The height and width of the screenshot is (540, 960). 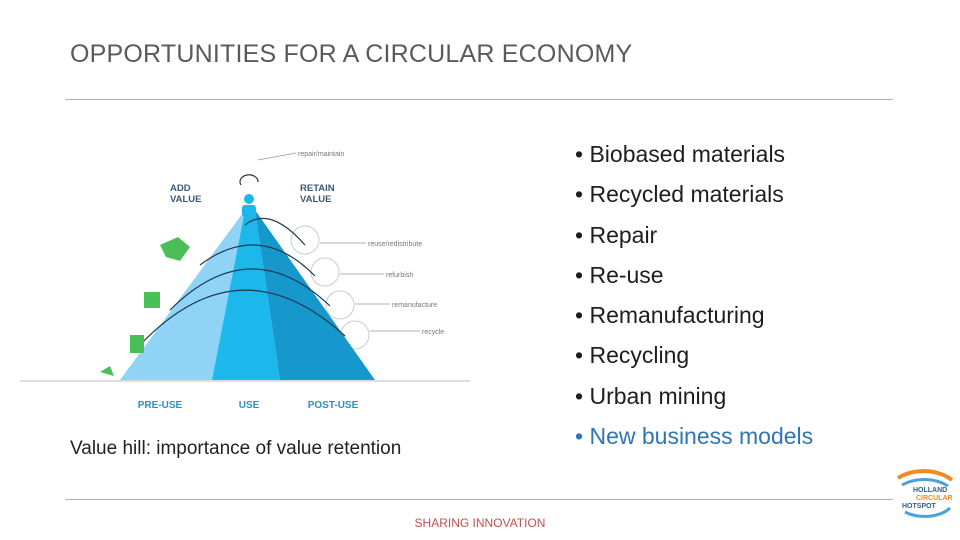 What do you see at coordinates (694, 275) in the screenshot?
I see `bullet-item: Re-use` at bounding box center [694, 275].